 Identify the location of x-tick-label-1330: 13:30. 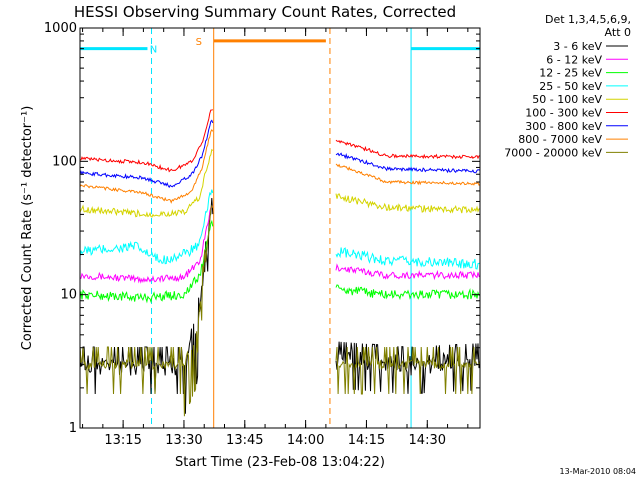
(183, 440).